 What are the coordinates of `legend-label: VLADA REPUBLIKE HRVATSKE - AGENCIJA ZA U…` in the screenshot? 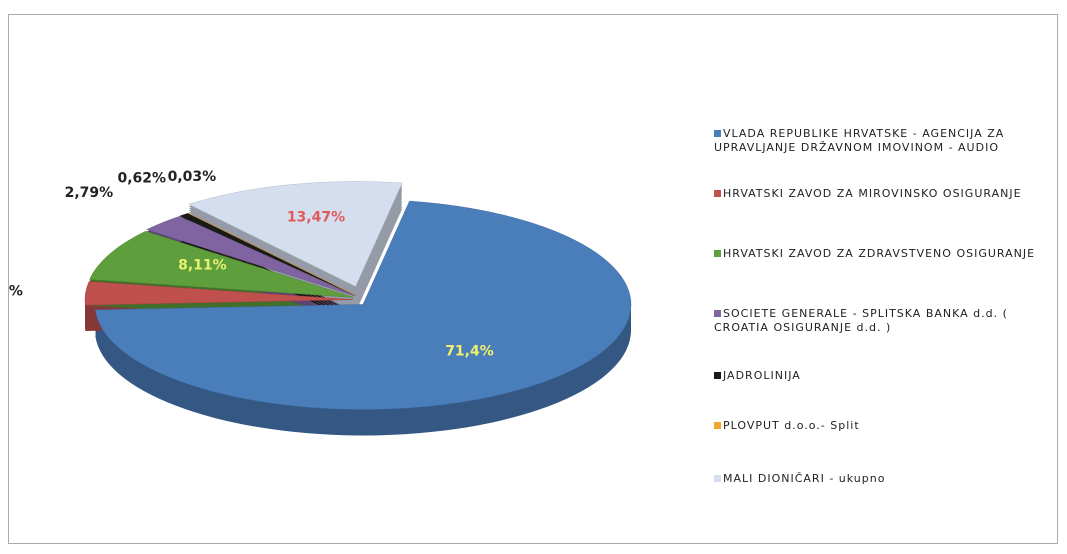 It's located at (859, 140).